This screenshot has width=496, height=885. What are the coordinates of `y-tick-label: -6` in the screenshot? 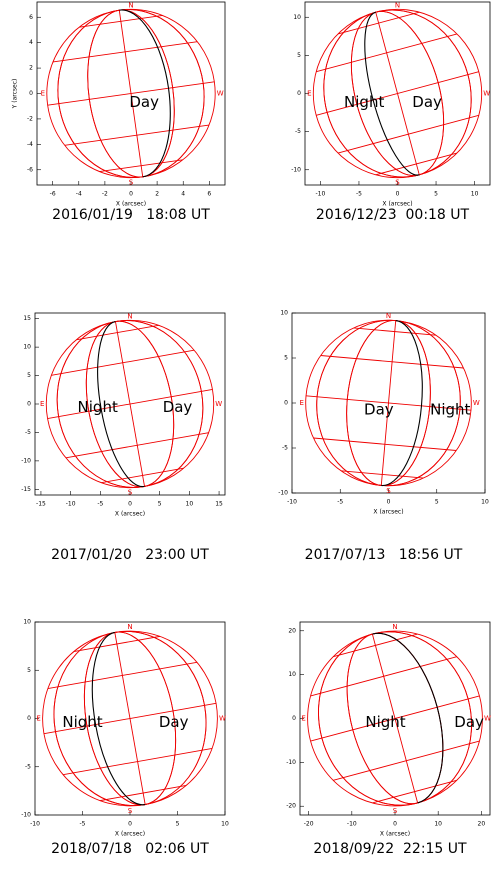 It's located at (30, 169).